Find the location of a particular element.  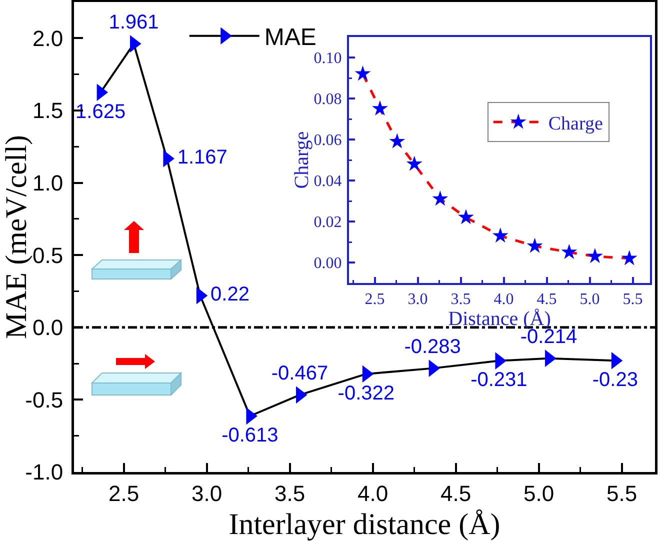

y-tick-label: 2.0 is located at coordinates (48, 38).